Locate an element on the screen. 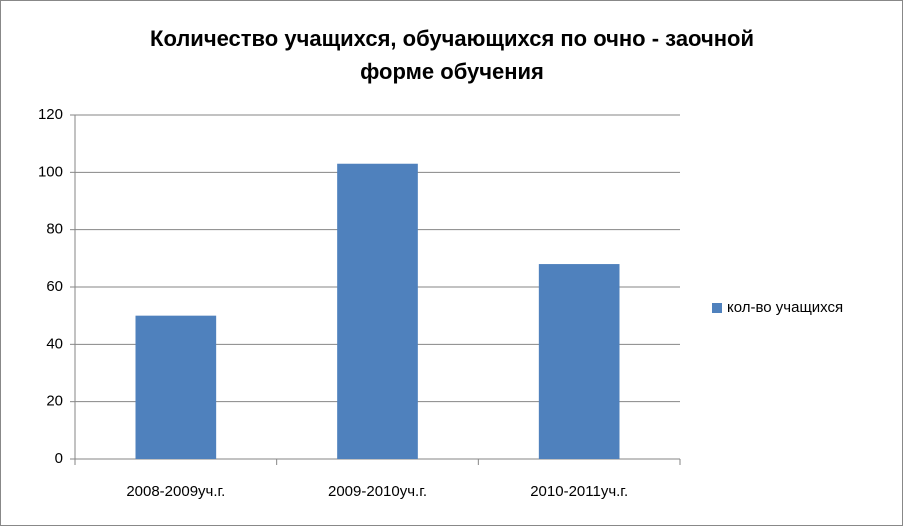 This screenshot has height=526, width=903. chart-title: форме обучения is located at coordinates (452, 71).